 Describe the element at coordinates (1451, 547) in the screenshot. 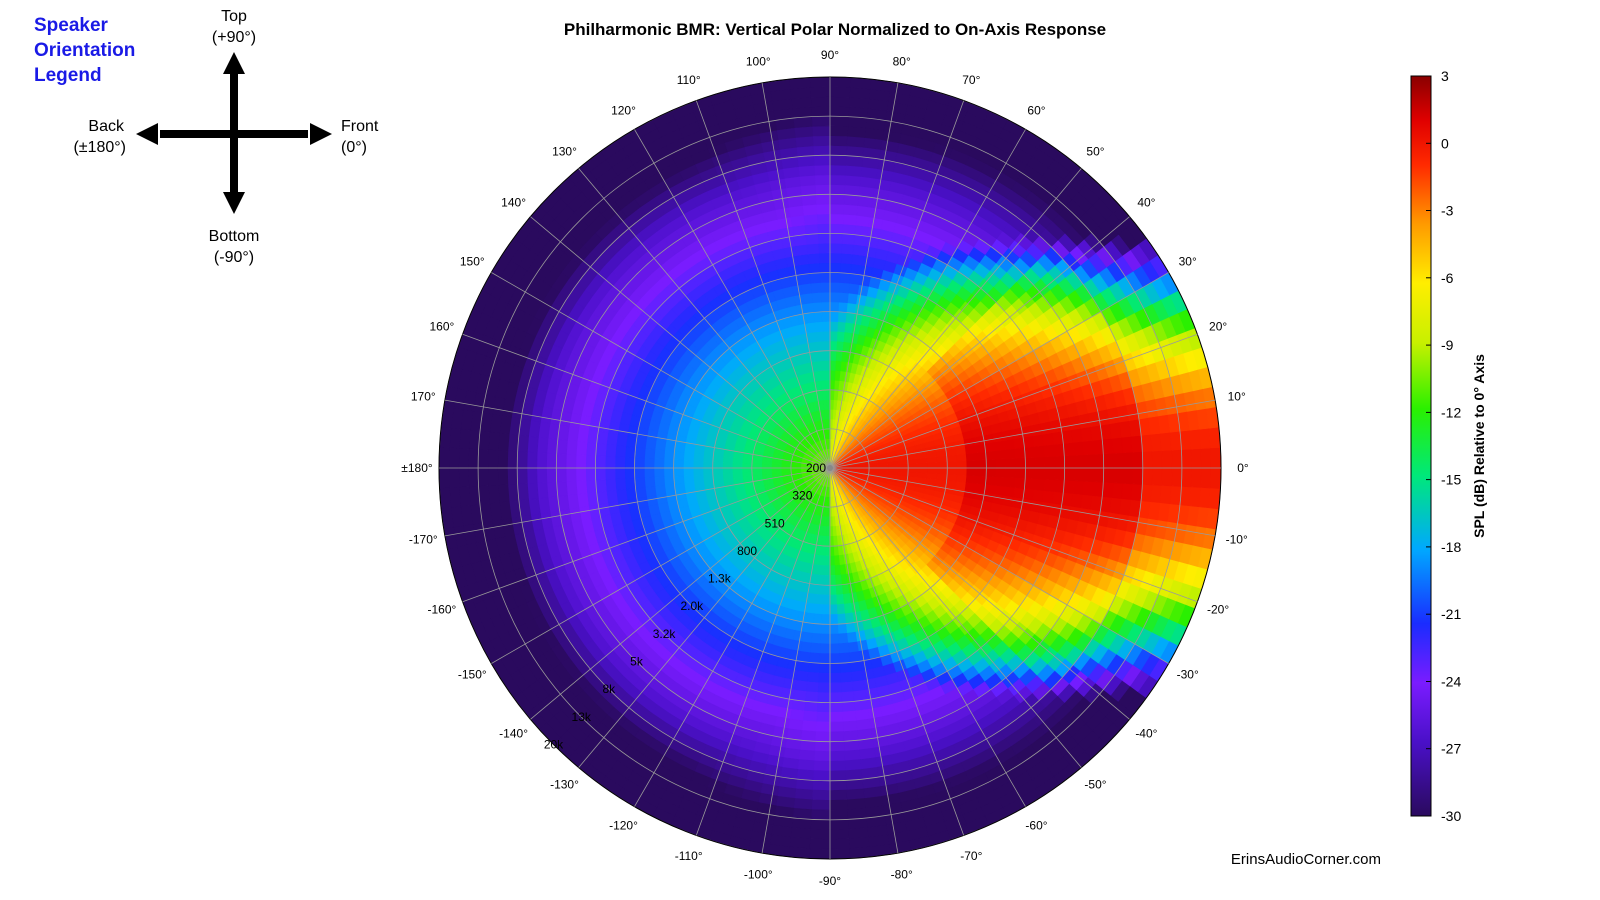

I see `colorbar-tick-label: -18` at that location.